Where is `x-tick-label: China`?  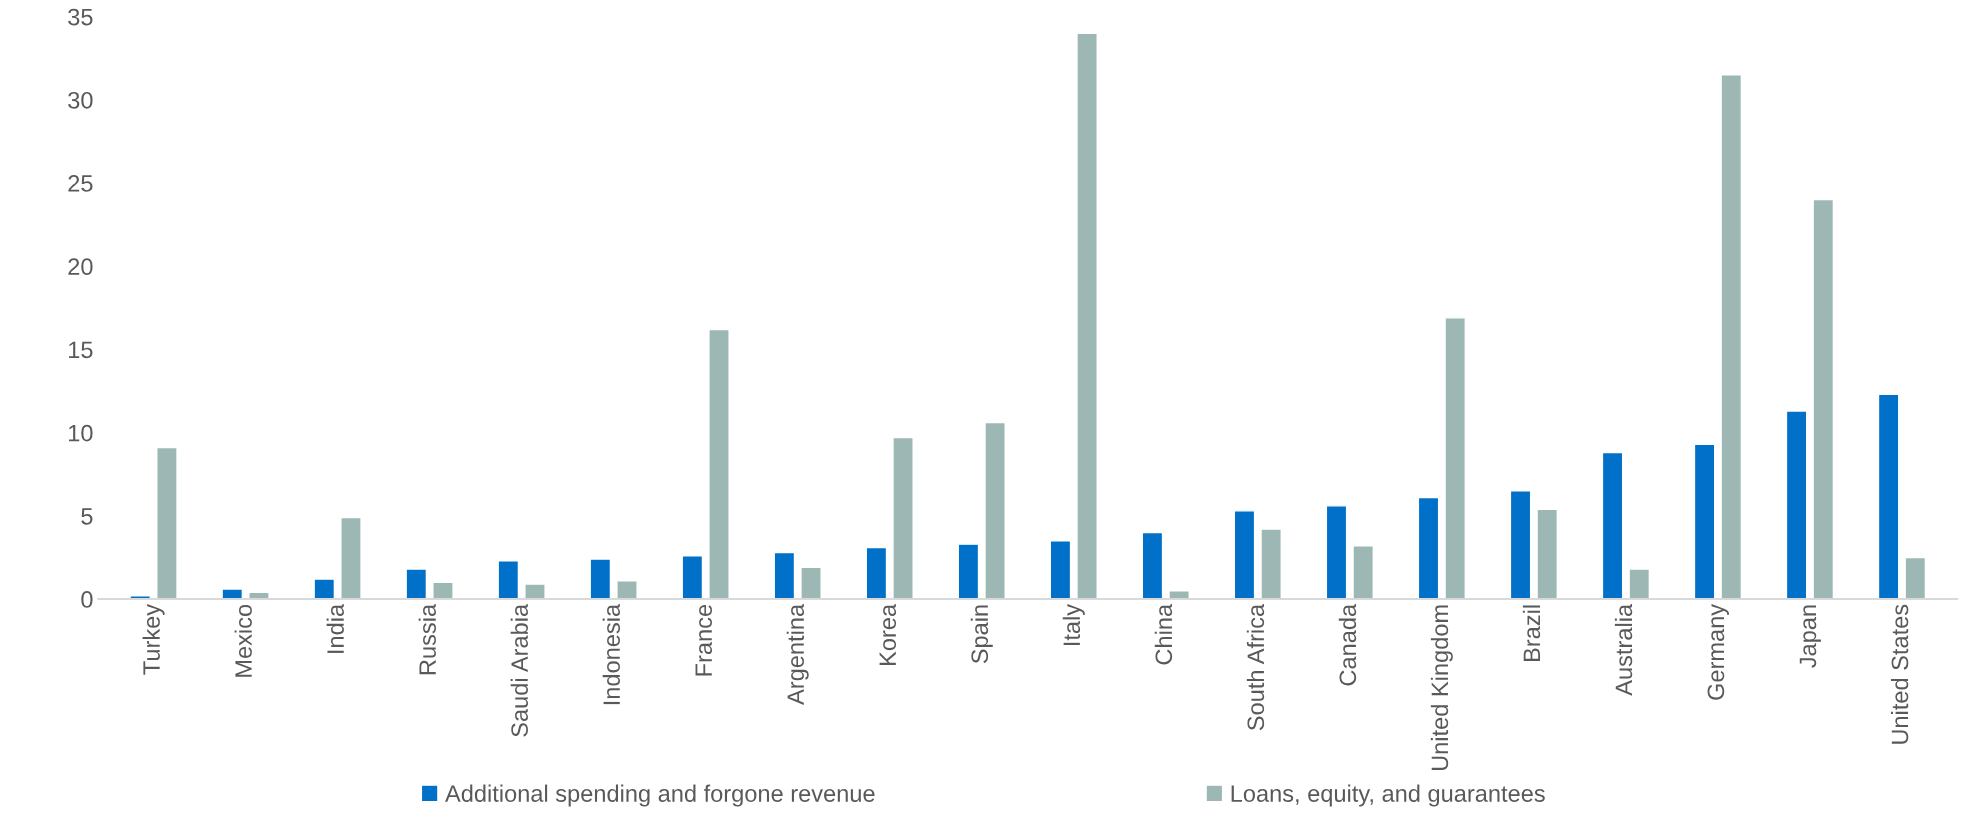 x-tick-label: China is located at coordinates (1163, 634).